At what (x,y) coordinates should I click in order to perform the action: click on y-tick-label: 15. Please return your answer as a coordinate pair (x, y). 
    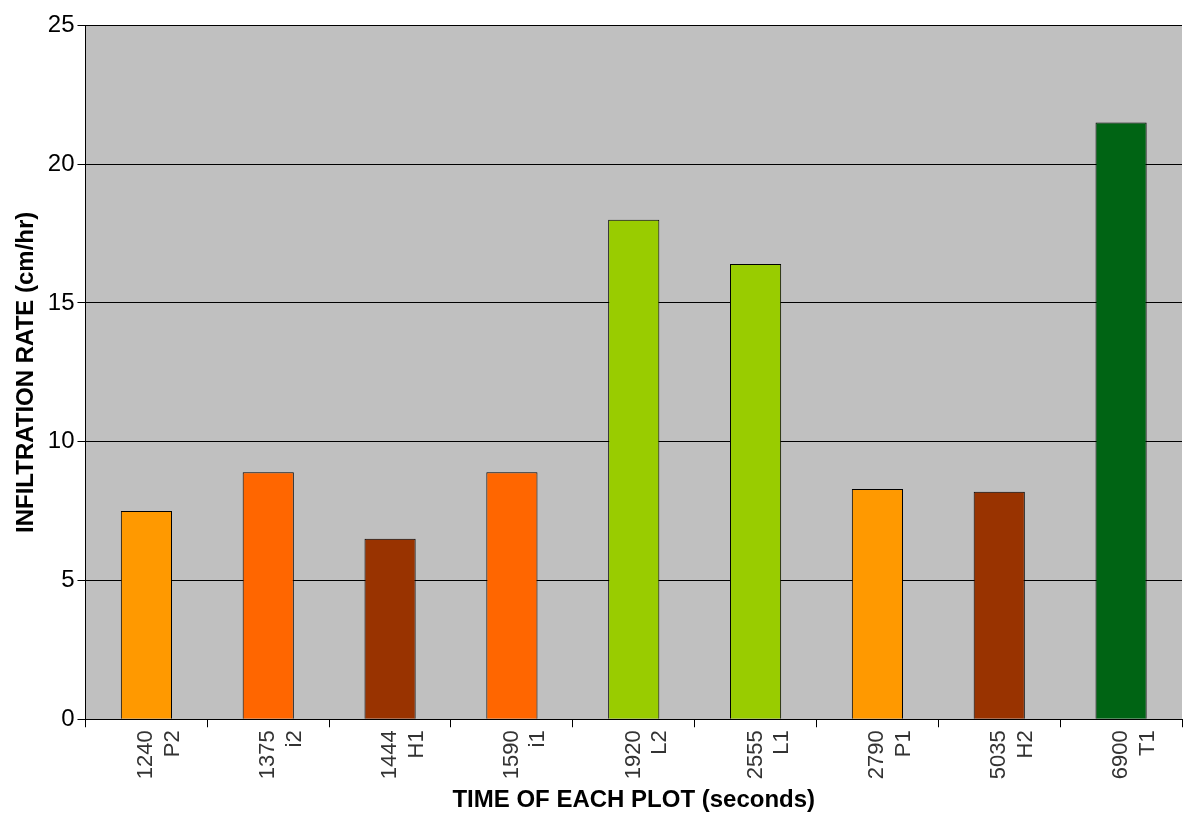
    Looking at the image, I should click on (61, 301).